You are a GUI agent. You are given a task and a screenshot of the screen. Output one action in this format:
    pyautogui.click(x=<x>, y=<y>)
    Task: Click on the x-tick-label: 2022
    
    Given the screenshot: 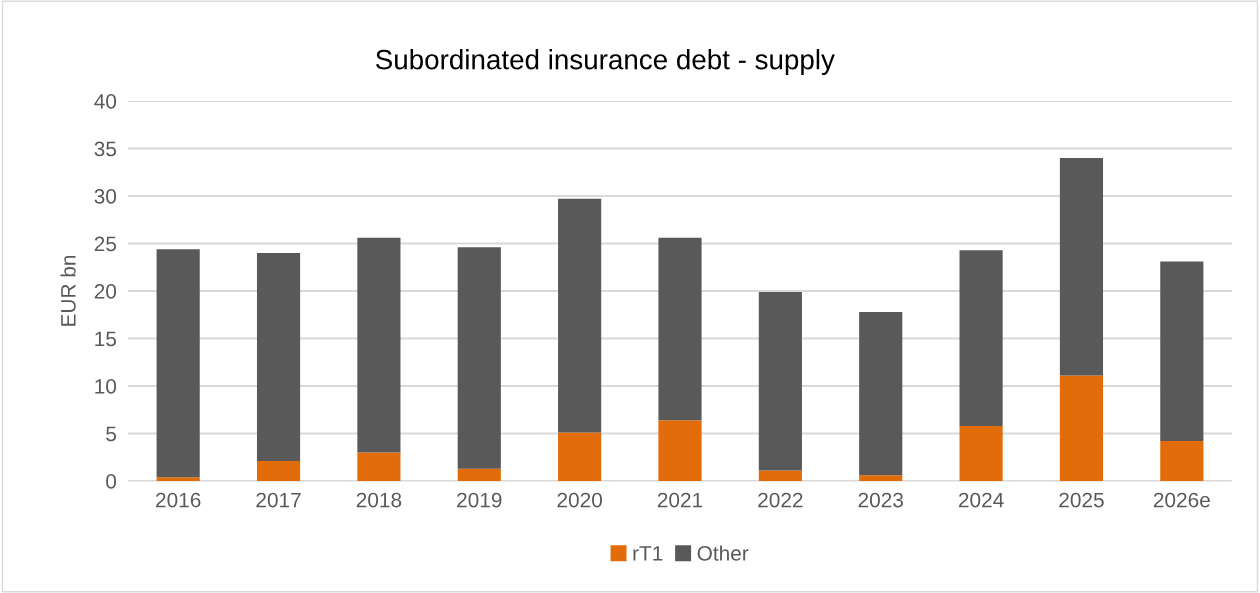 What is the action you would take?
    pyautogui.click(x=780, y=500)
    